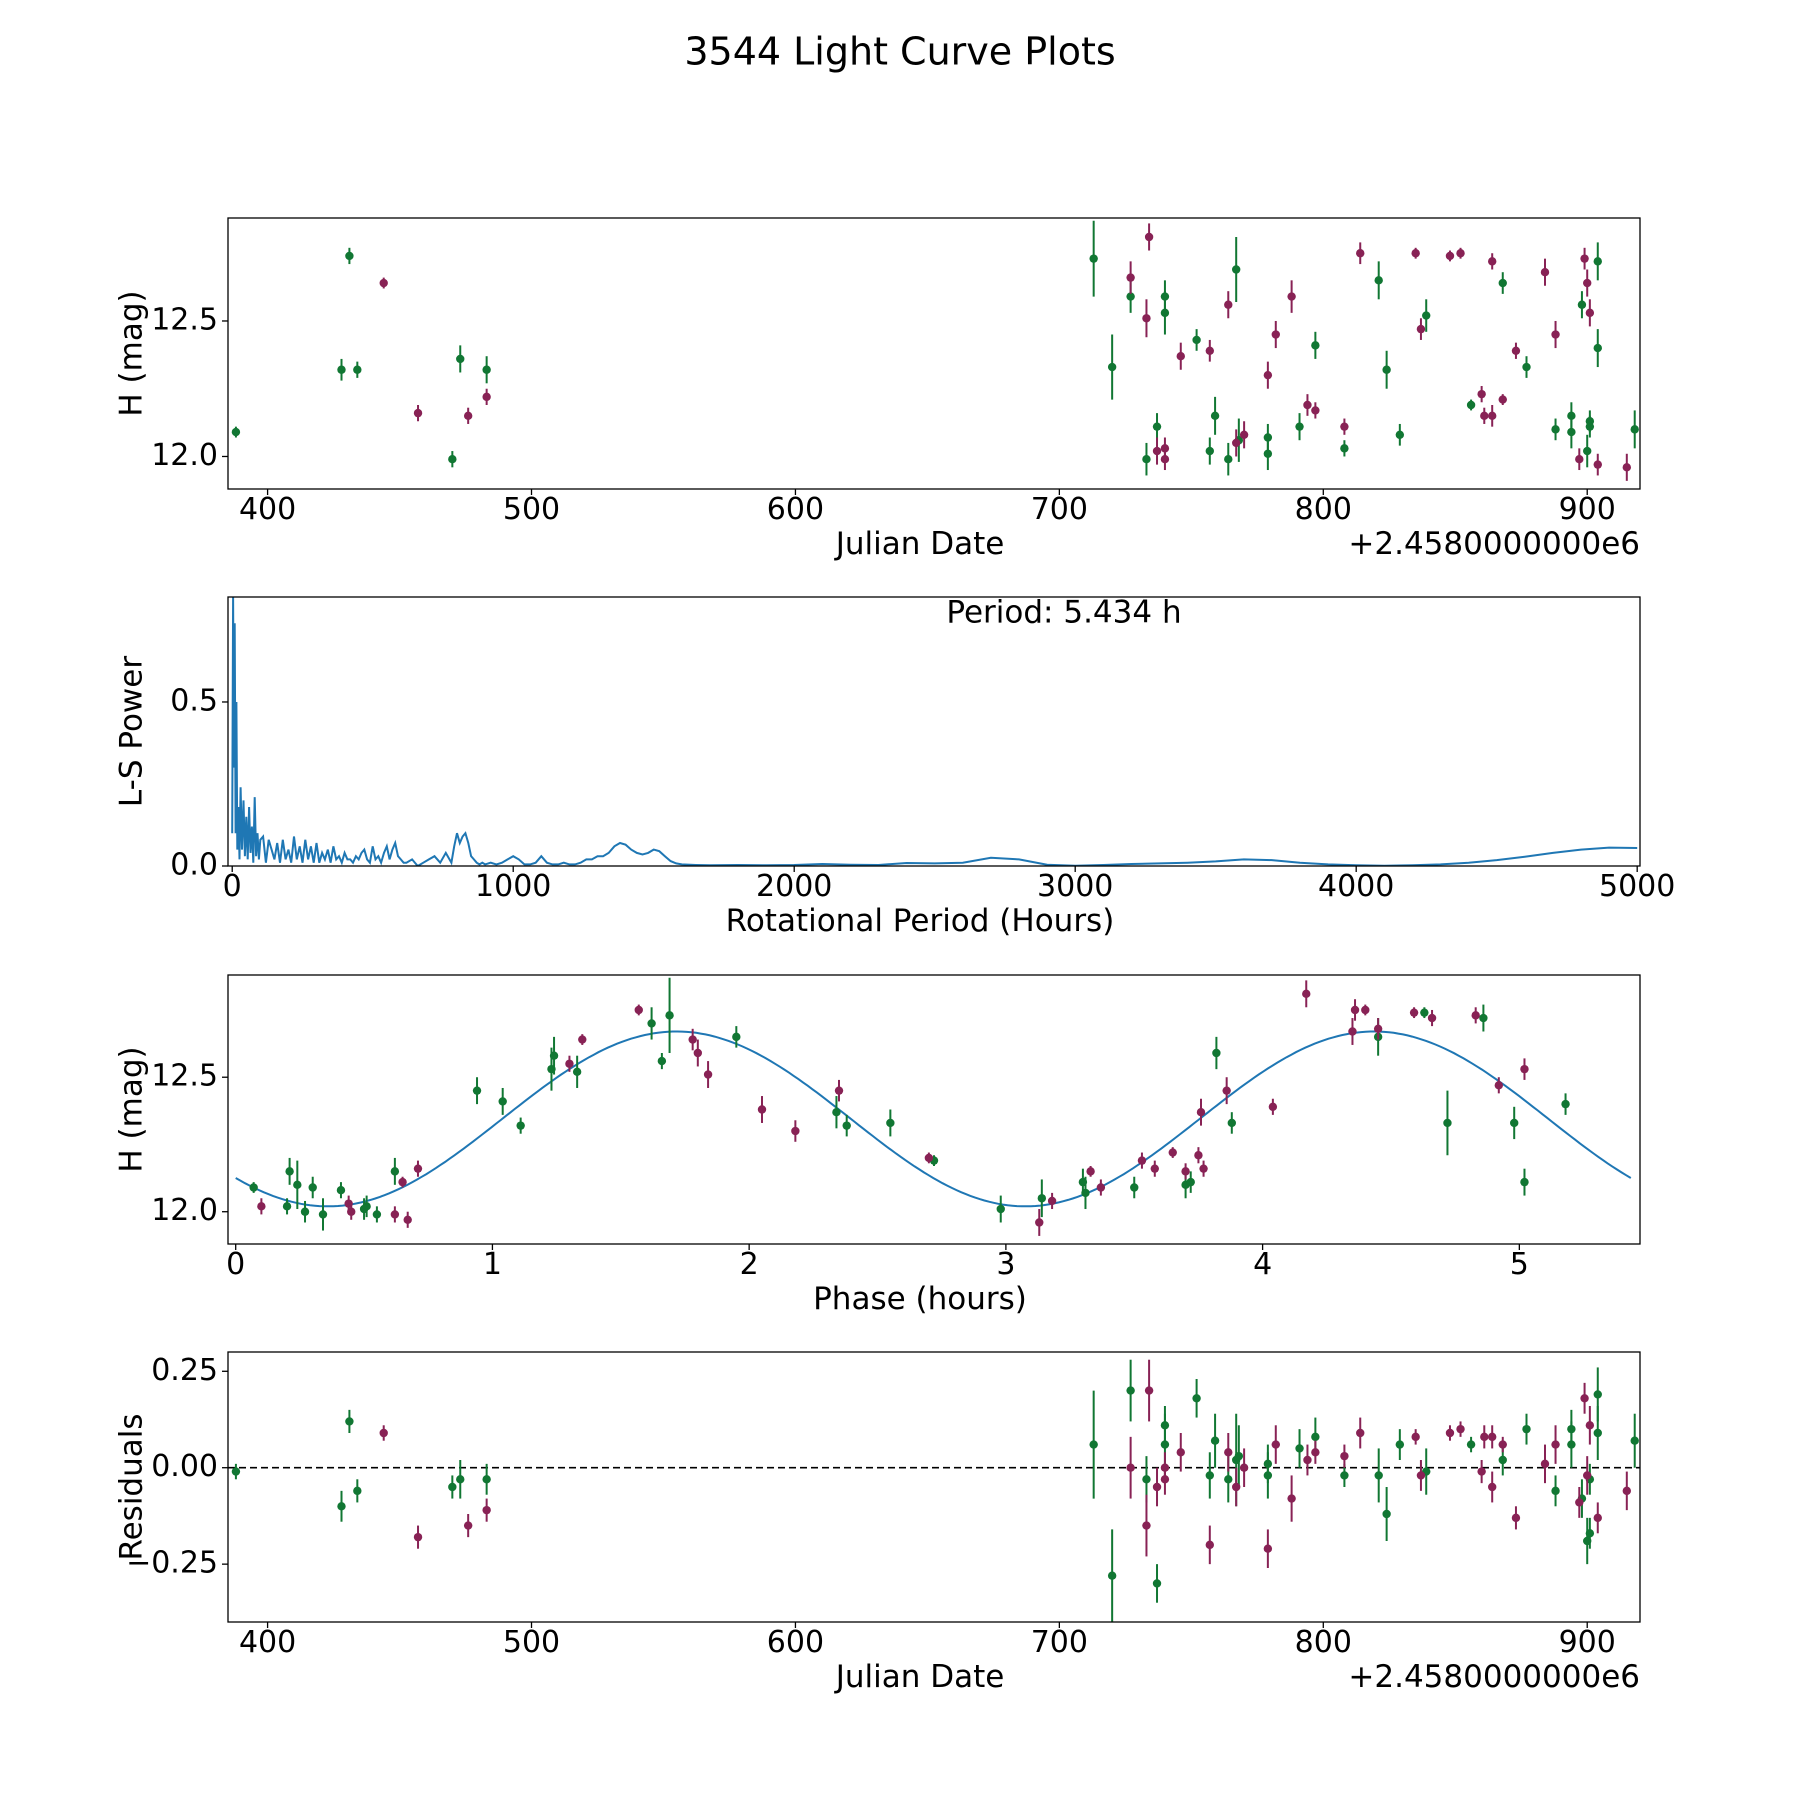 This screenshot has height=1800, width=1800. Describe the element at coordinates (513, 886) in the screenshot. I see `x-tick-label: 1000` at that location.